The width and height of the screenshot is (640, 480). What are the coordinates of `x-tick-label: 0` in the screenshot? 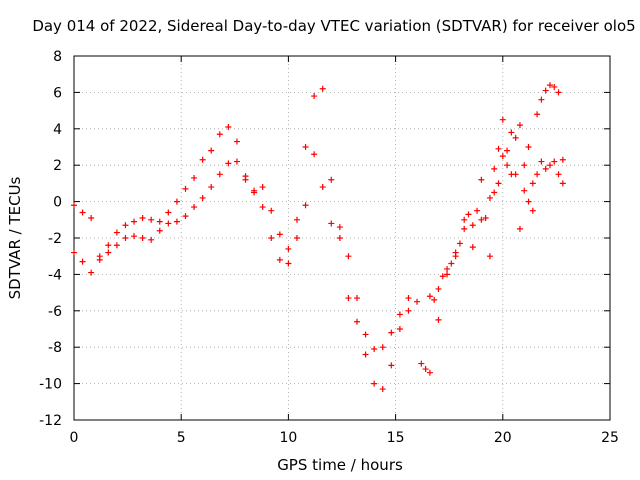 It's located at (74, 438).